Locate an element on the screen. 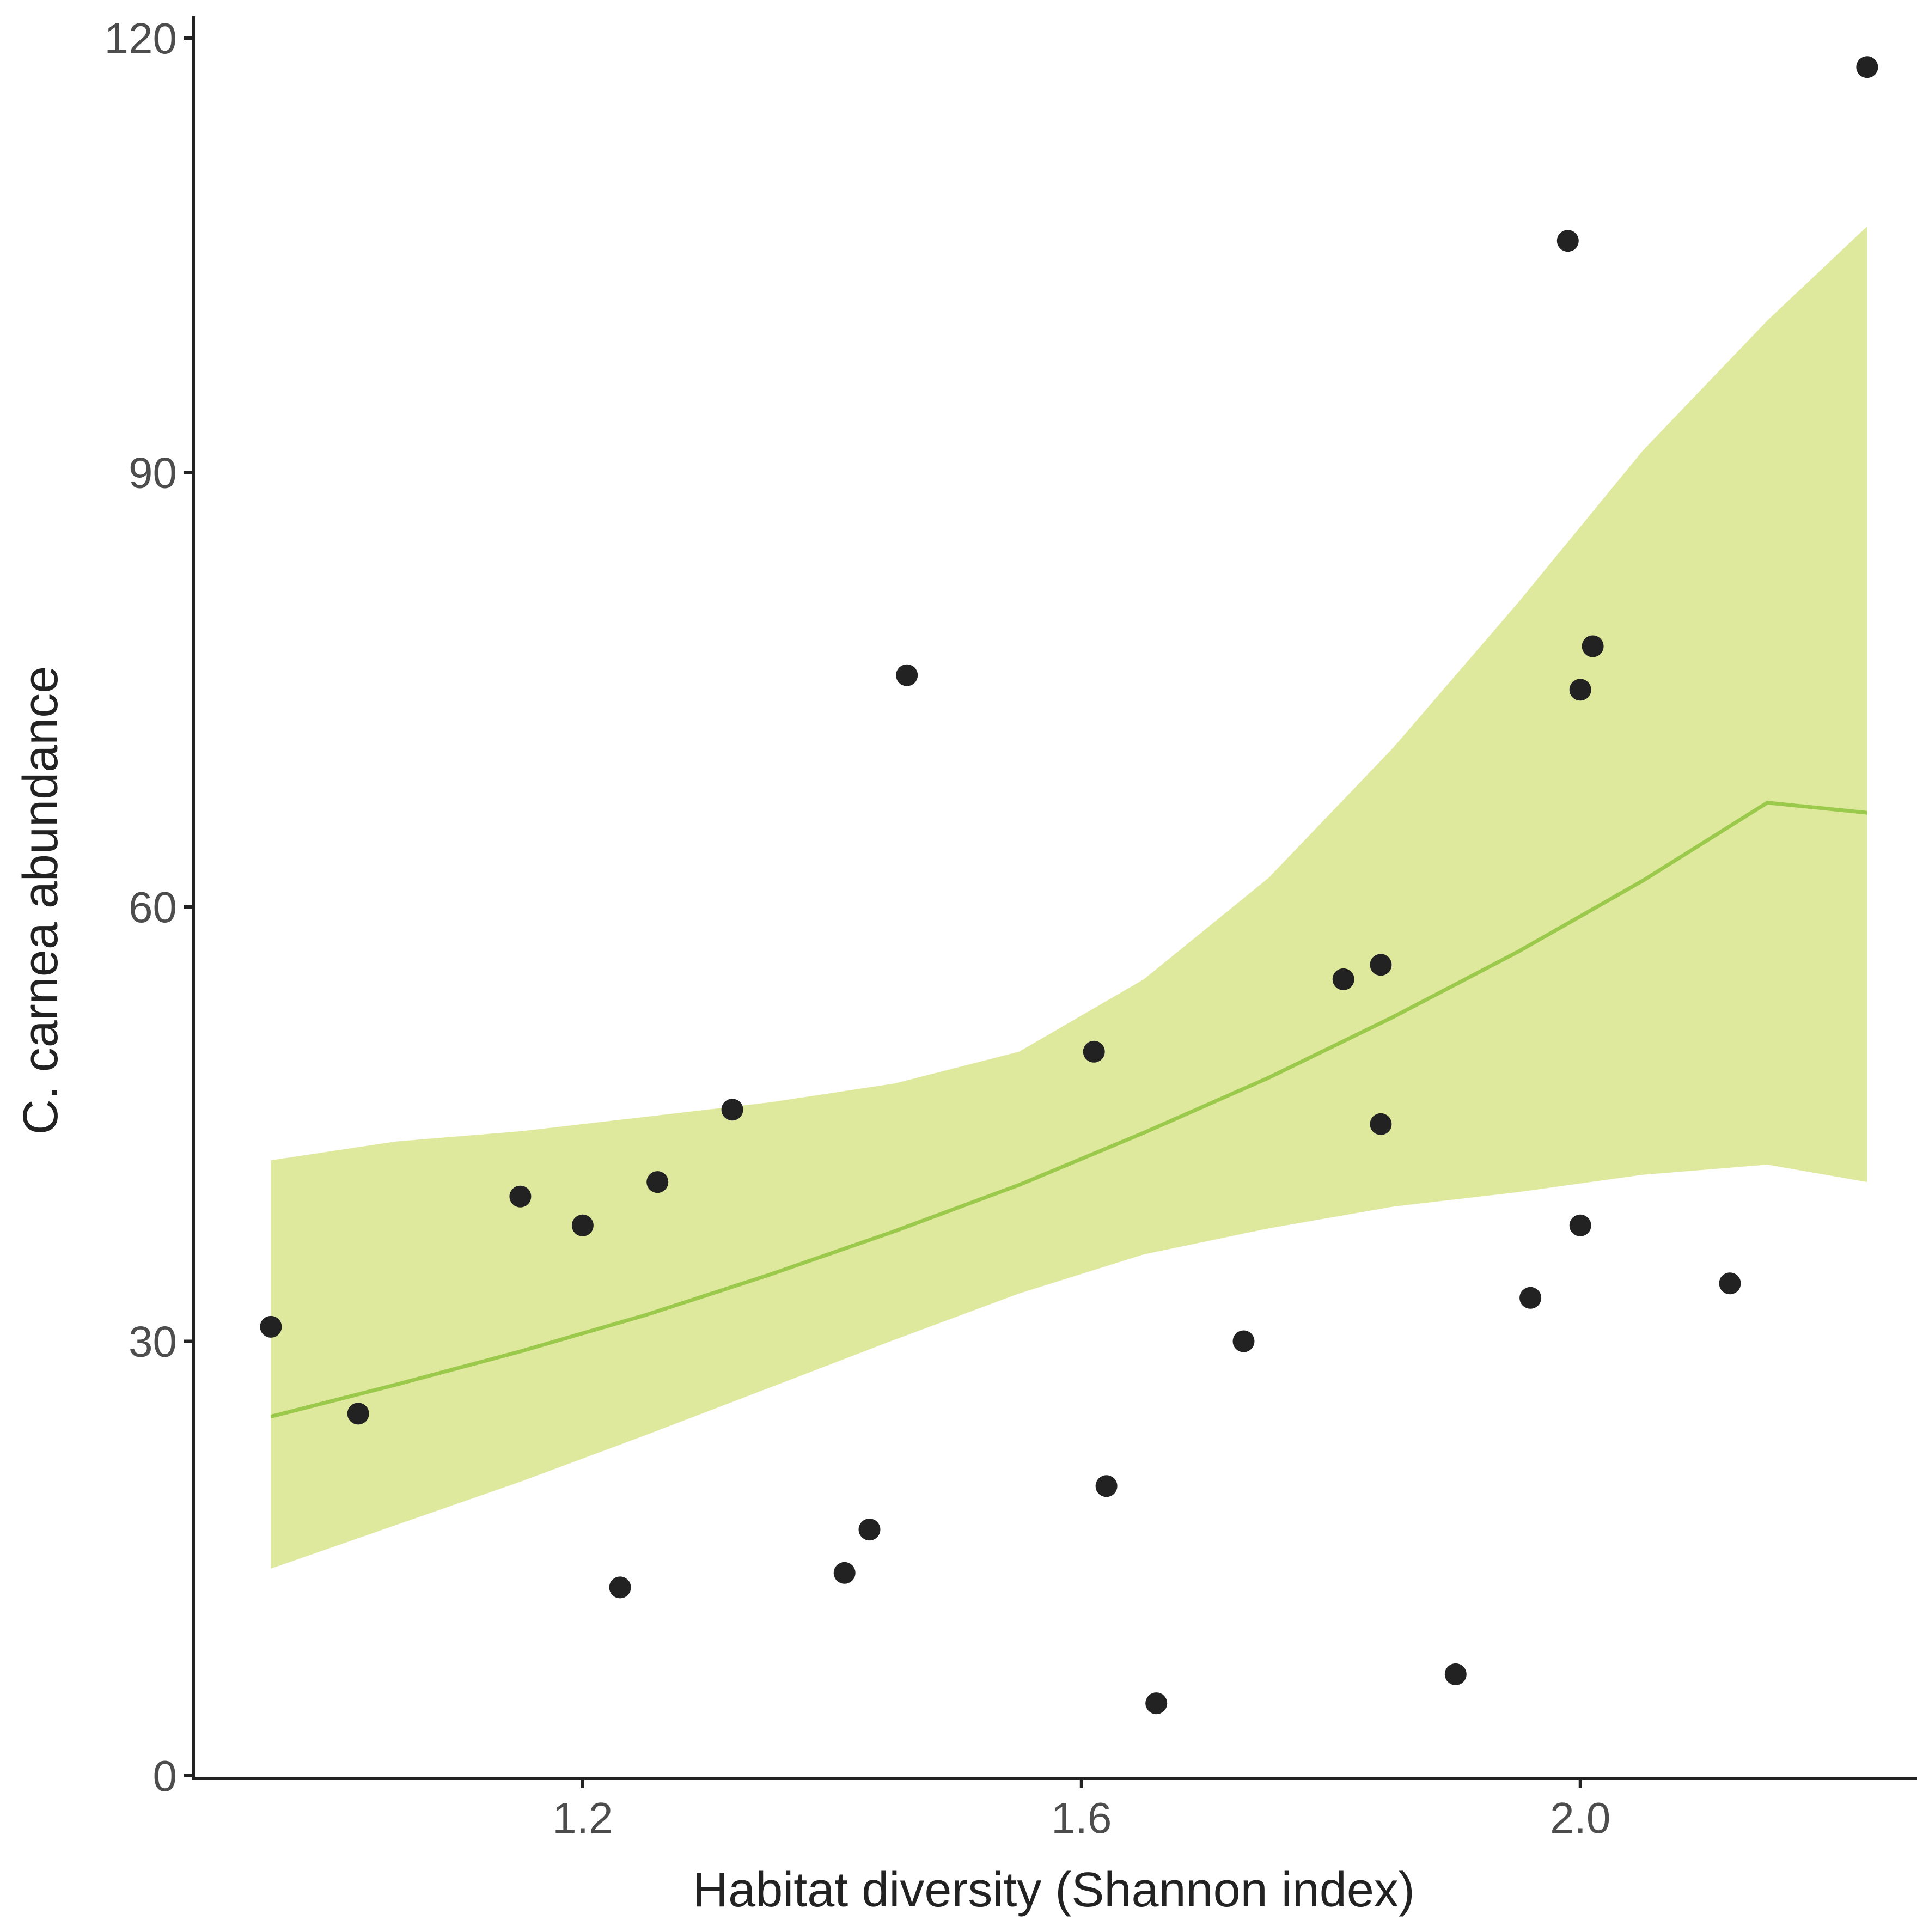  x-tick-label: 2.0 is located at coordinates (1580, 1818).